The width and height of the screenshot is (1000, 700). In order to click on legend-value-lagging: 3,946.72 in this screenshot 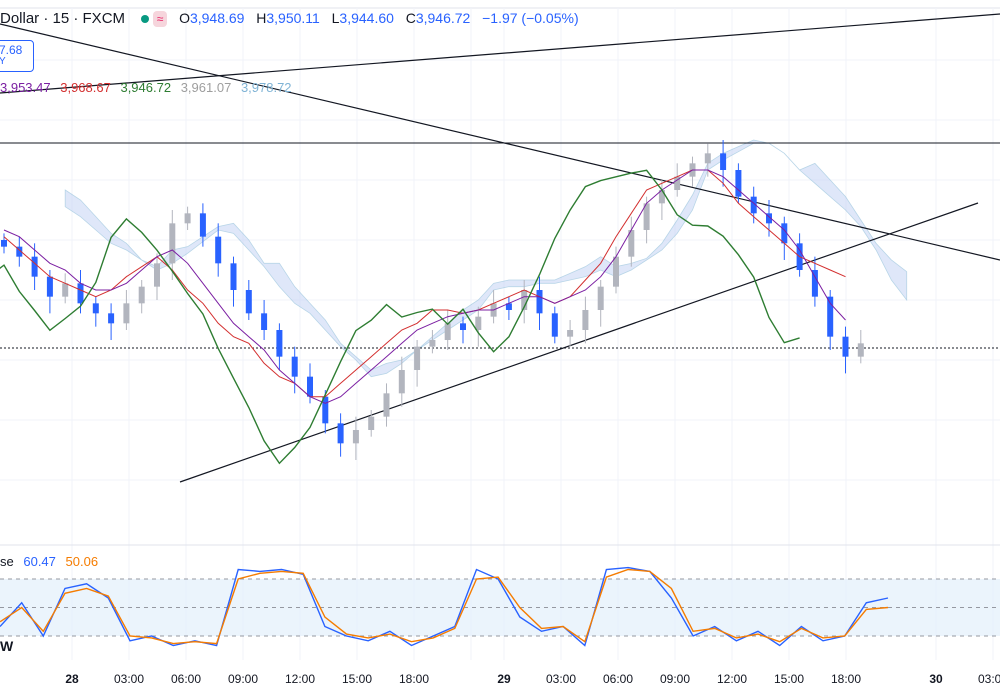, I will do `click(146, 87)`.